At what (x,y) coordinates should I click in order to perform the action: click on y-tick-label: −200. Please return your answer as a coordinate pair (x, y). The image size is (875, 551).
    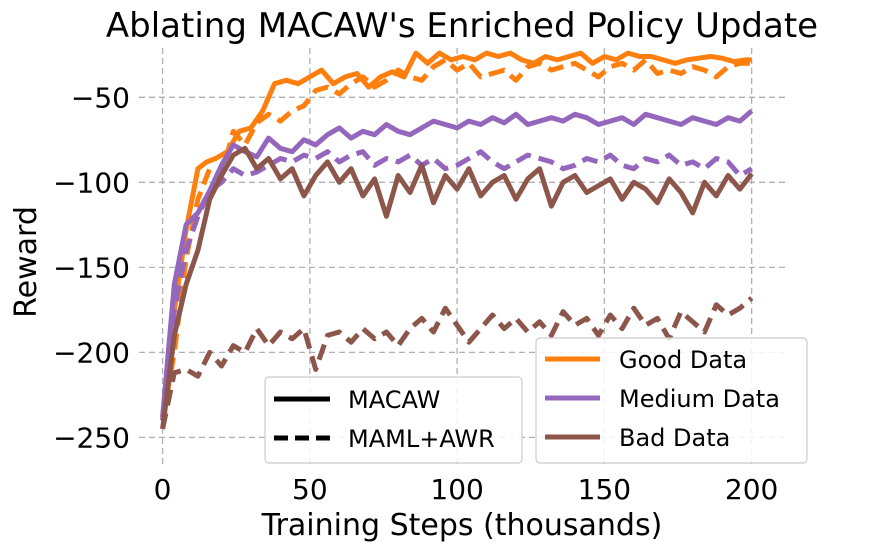
    Looking at the image, I should click on (91, 352).